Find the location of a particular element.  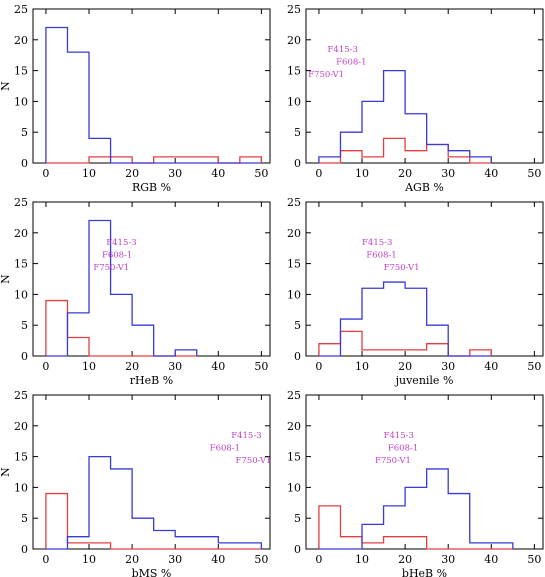

x-axis-label: RGB % is located at coordinates (151, 187).